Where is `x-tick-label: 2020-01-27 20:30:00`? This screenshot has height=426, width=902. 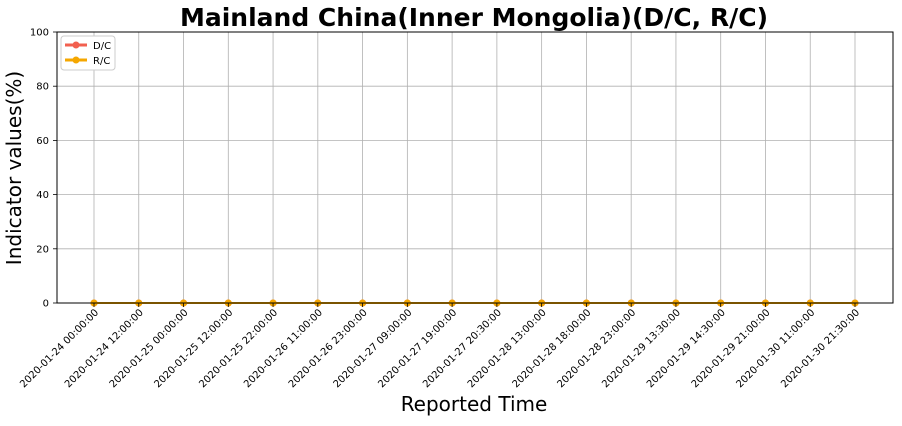
x-tick-label: 2020-01-27 20:30:00 is located at coordinates (462, 348).